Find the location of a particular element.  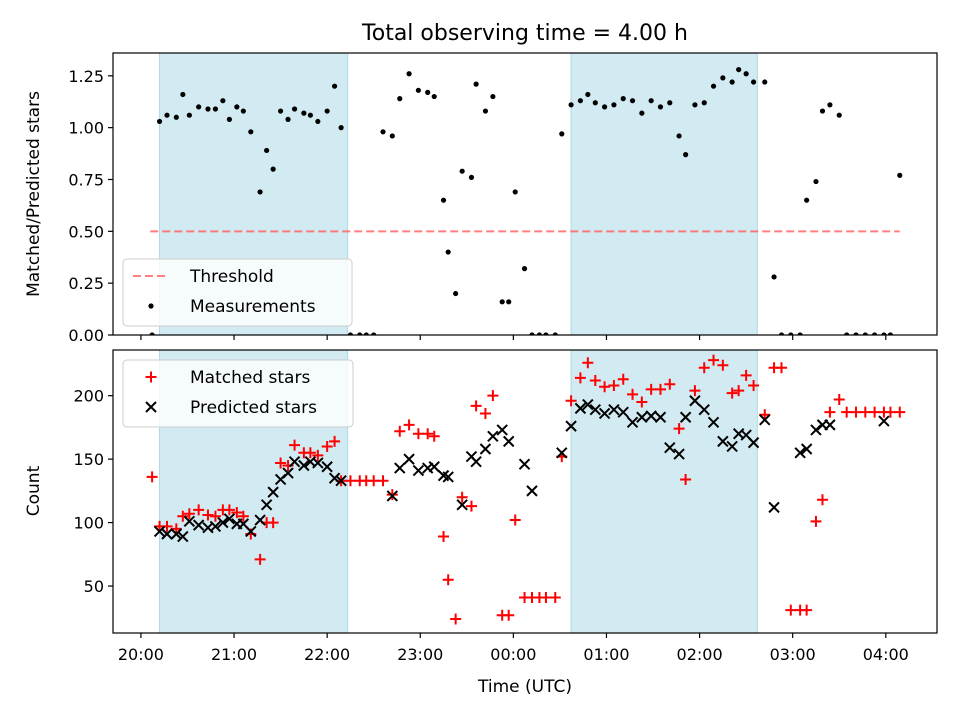

legend-handle-measurements is located at coordinates (151, 306).